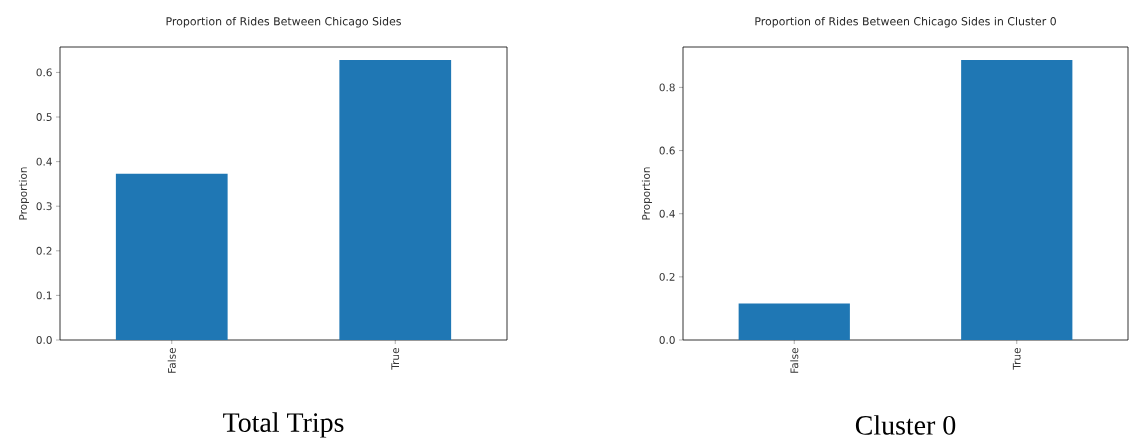 The image size is (1130, 445). I want to click on text: Cluster 0, so click(905, 425).